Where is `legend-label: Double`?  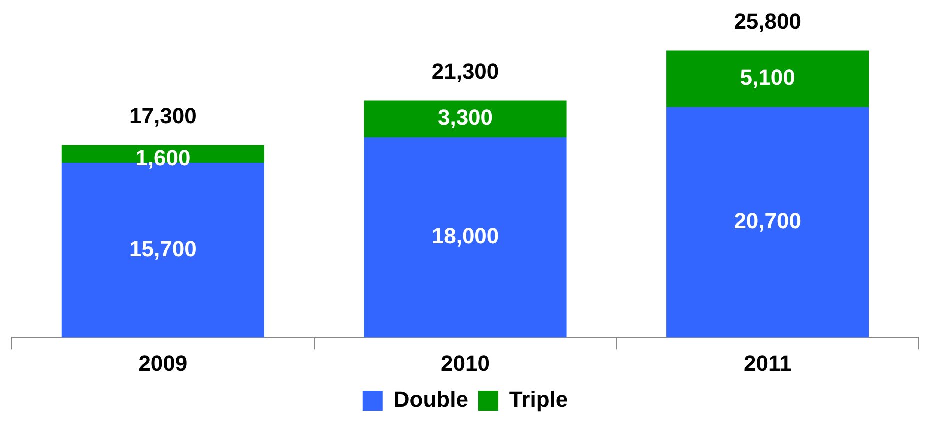 legend-label: Double is located at coordinates (431, 399).